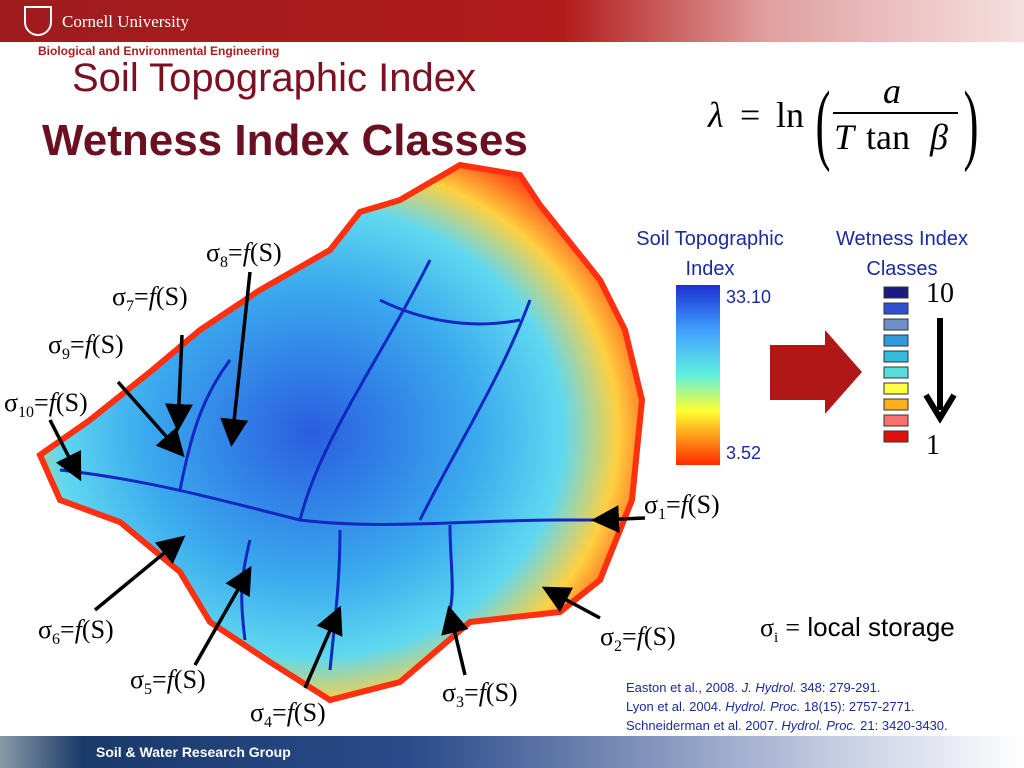 The width and height of the screenshot is (1024, 768). I want to click on sigma-sub: 10, so click(26, 413).